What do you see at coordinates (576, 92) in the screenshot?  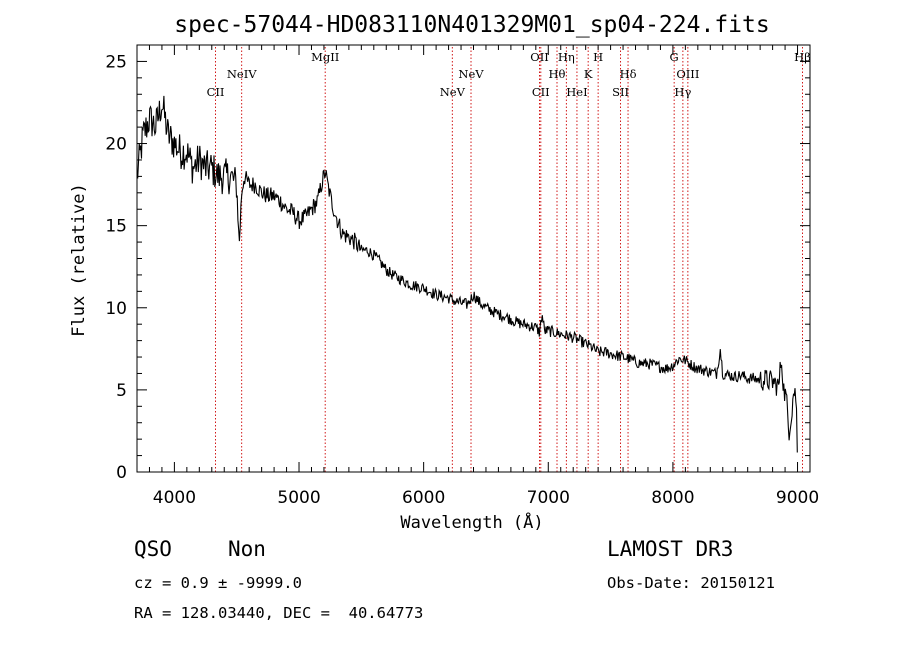 I see `spectral-line-label: HeI` at bounding box center [576, 92].